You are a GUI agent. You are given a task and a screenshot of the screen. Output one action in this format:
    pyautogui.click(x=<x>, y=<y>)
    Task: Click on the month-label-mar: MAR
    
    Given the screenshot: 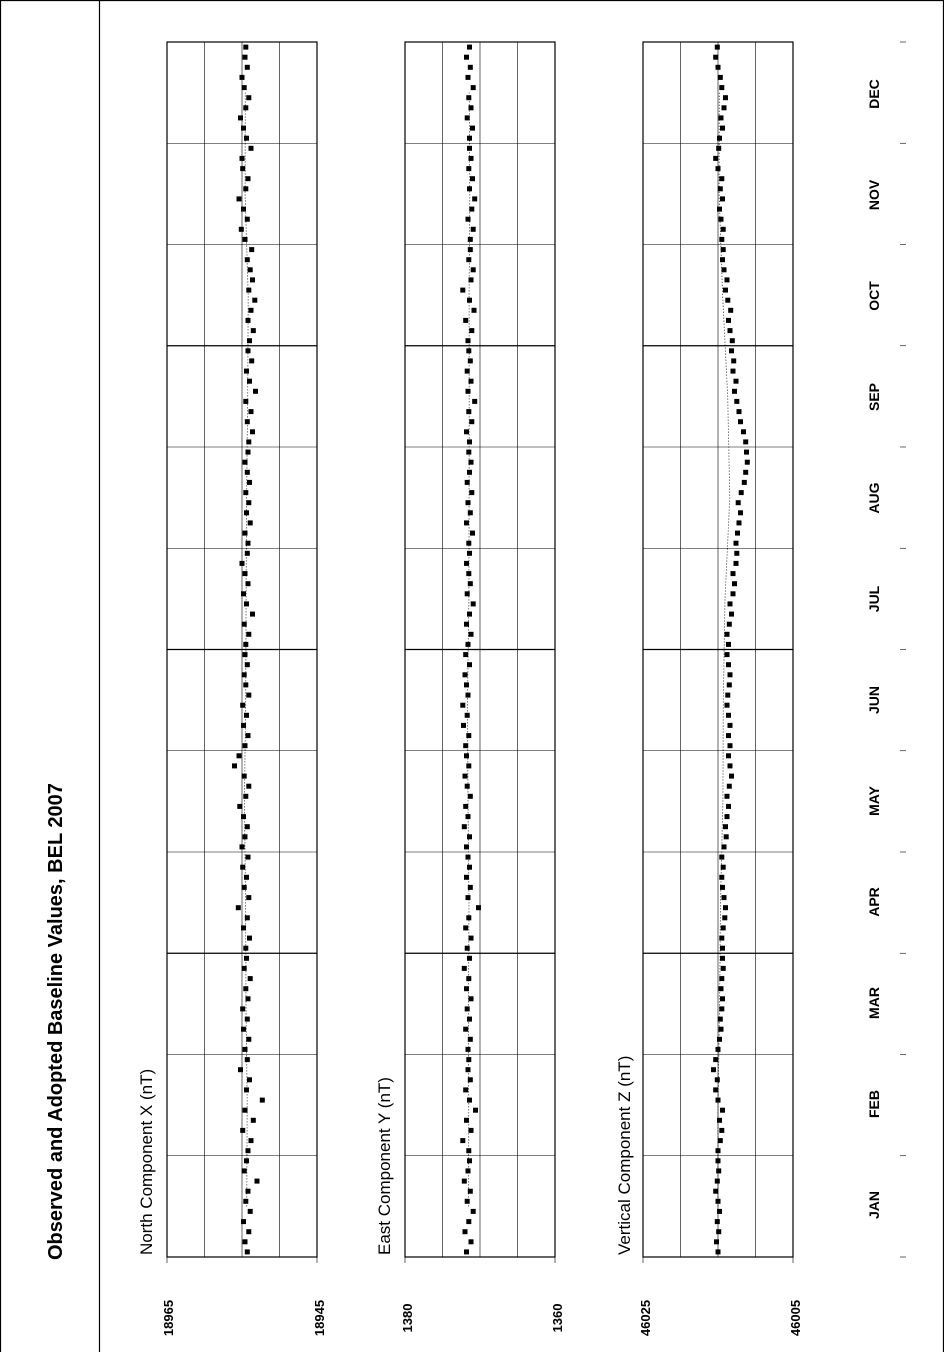 What is the action you would take?
    pyautogui.click(x=874, y=1003)
    